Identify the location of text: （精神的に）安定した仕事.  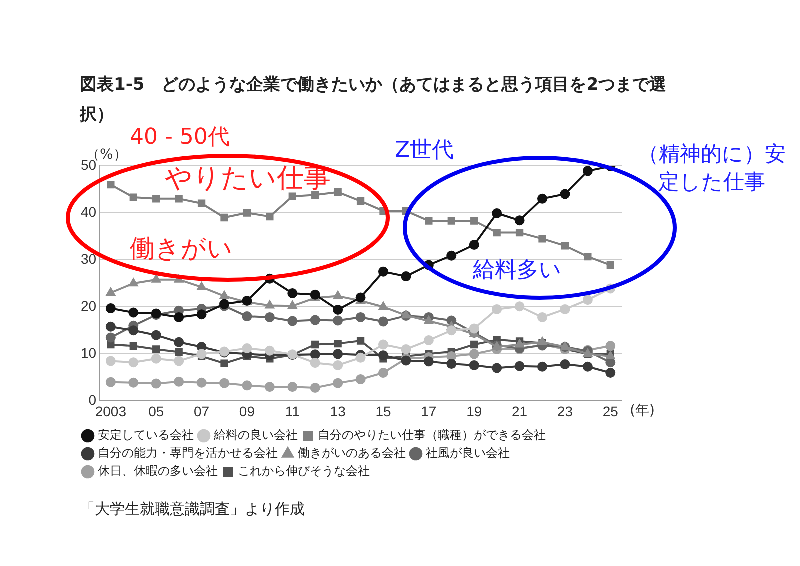
(712, 168).